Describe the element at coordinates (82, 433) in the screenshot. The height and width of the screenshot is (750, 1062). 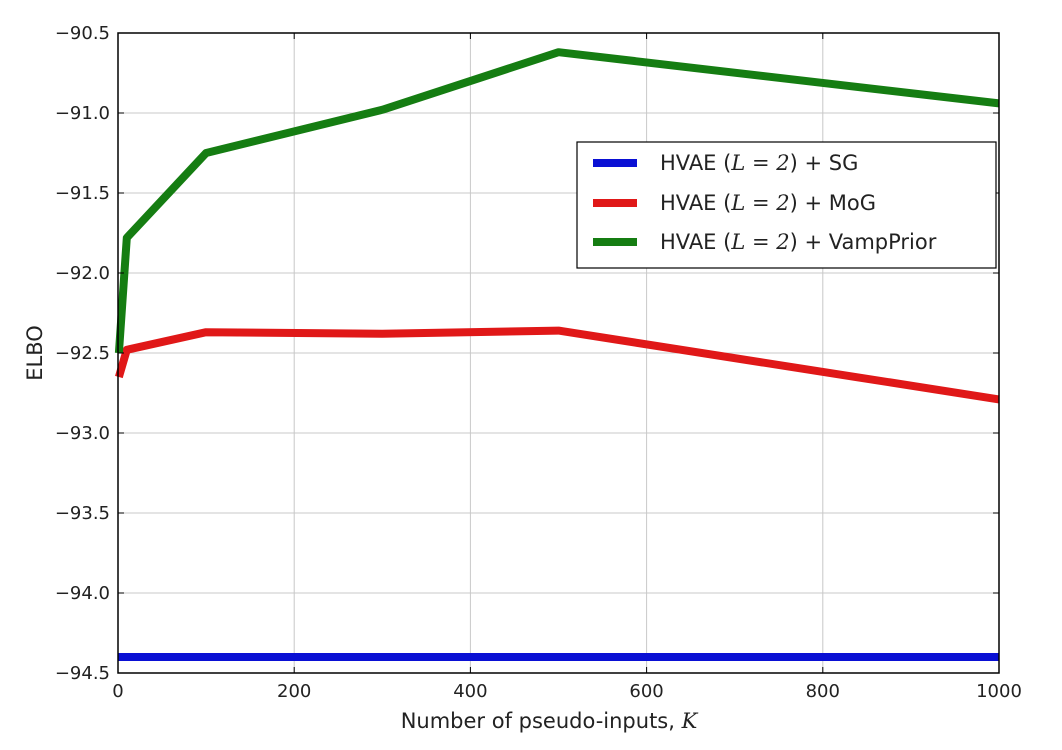
I see `y-tick-label: −93.0` at that location.